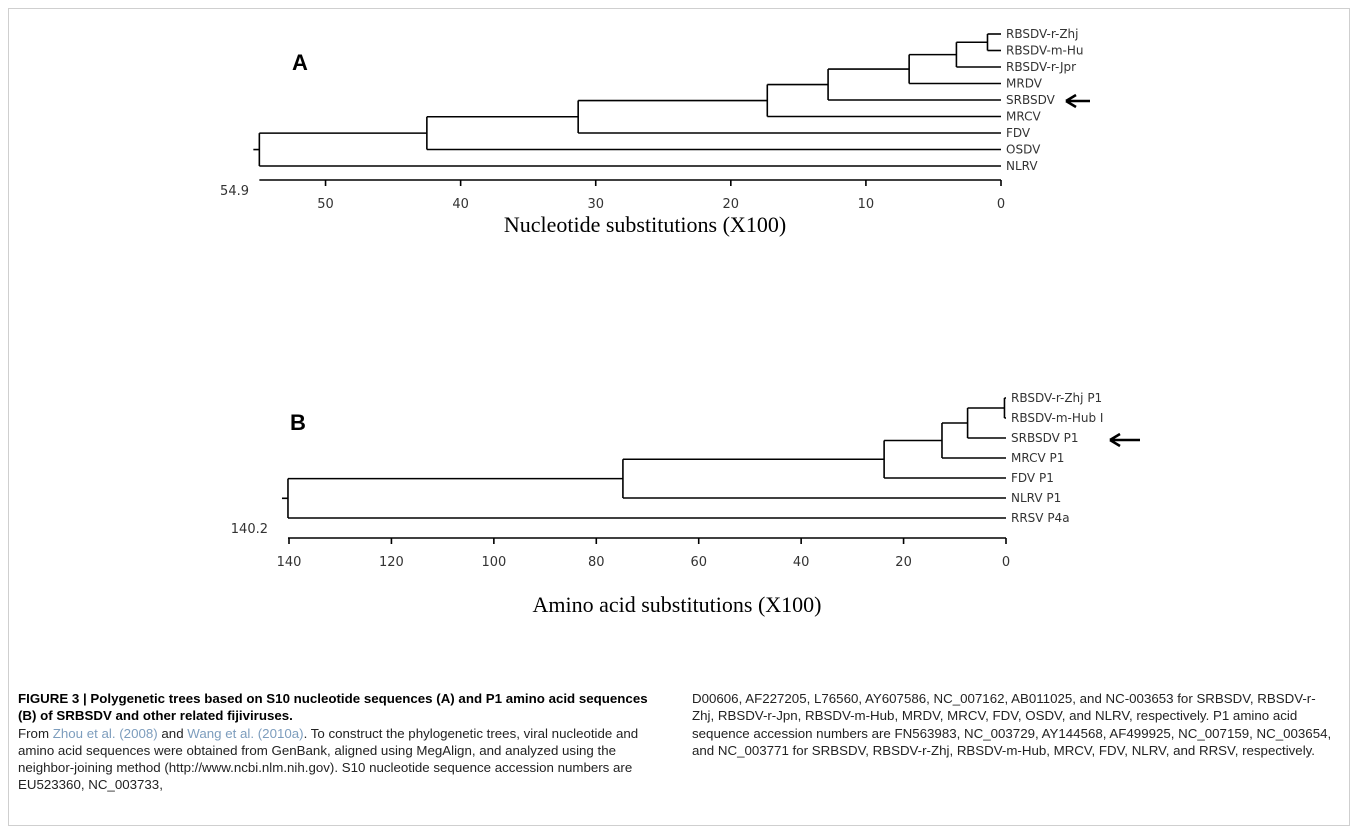 Image resolution: width=1357 pixels, height=832 pixels. What do you see at coordinates (1036, 498) in the screenshot?
I see `leaf-label: NLRV P1` at bounding box center [1036, 498].